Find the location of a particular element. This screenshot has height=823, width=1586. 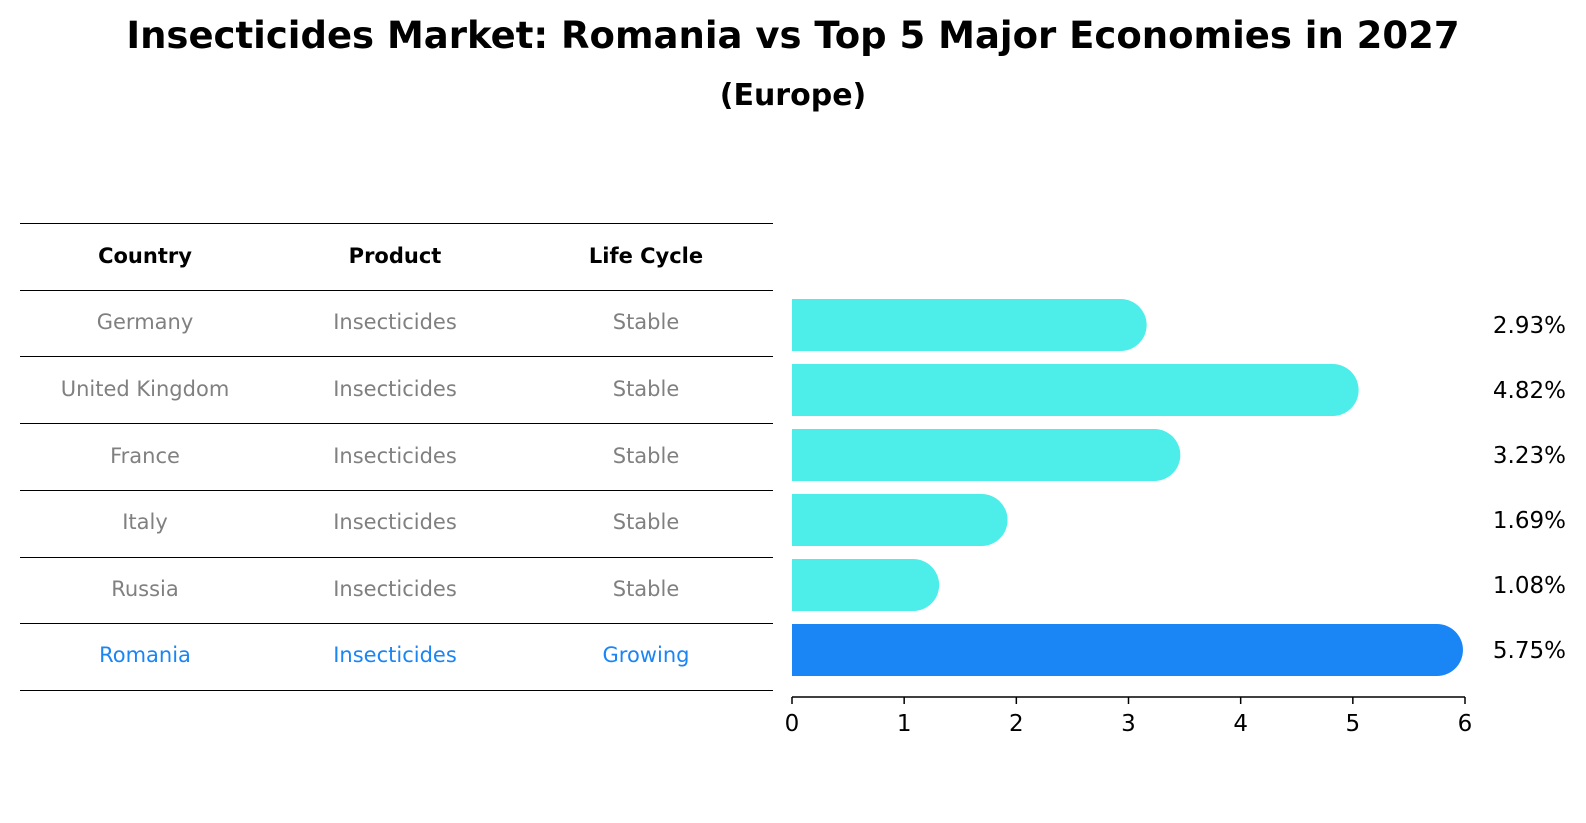

bar-romania is located at coordinates (1127, 650).